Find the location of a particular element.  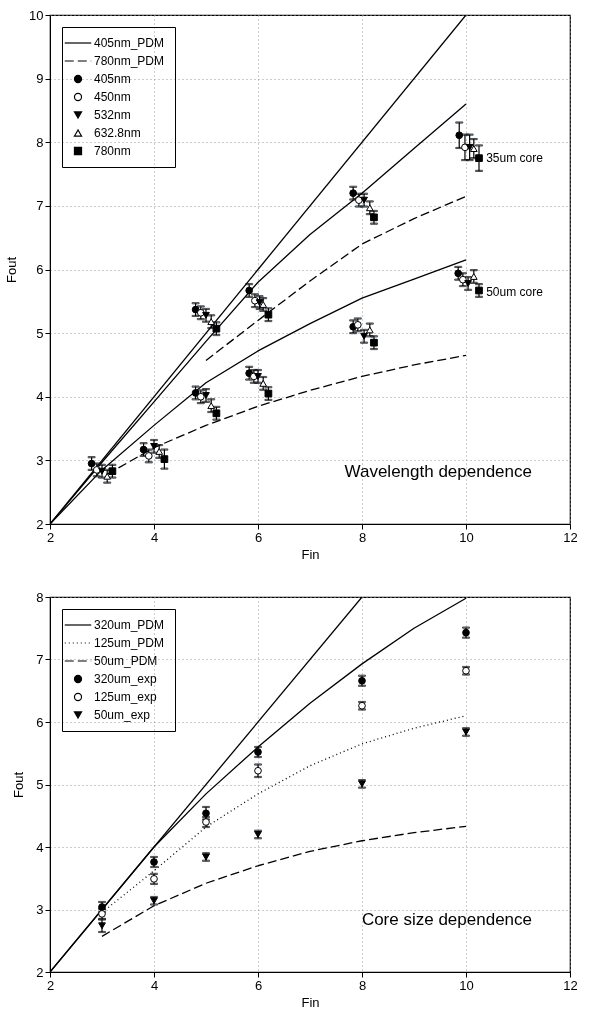

legend-label: 780nm is located at coordinates (112, 151).